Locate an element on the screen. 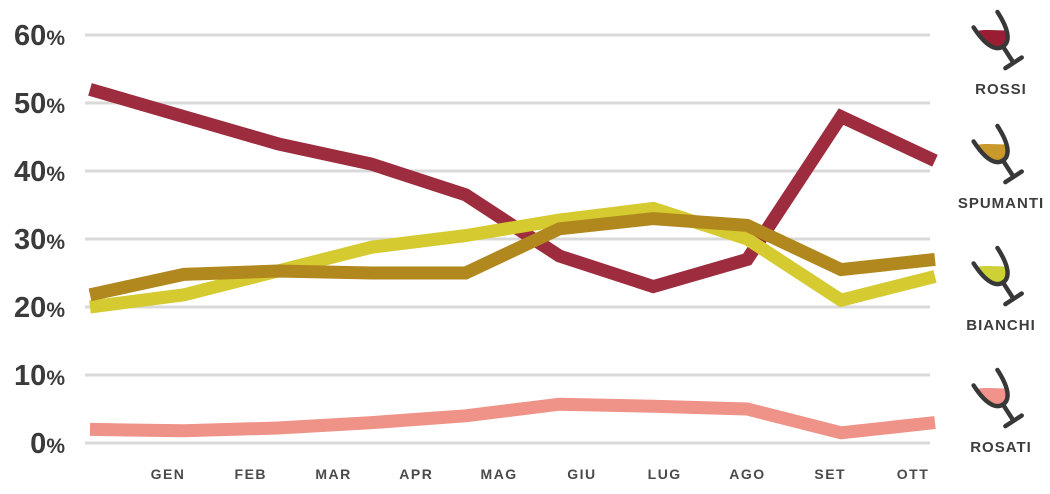 This screenshot has height=494, width=1050. legend-item-spumanti: SPUMANTI is located at coordinates (1001, 167).